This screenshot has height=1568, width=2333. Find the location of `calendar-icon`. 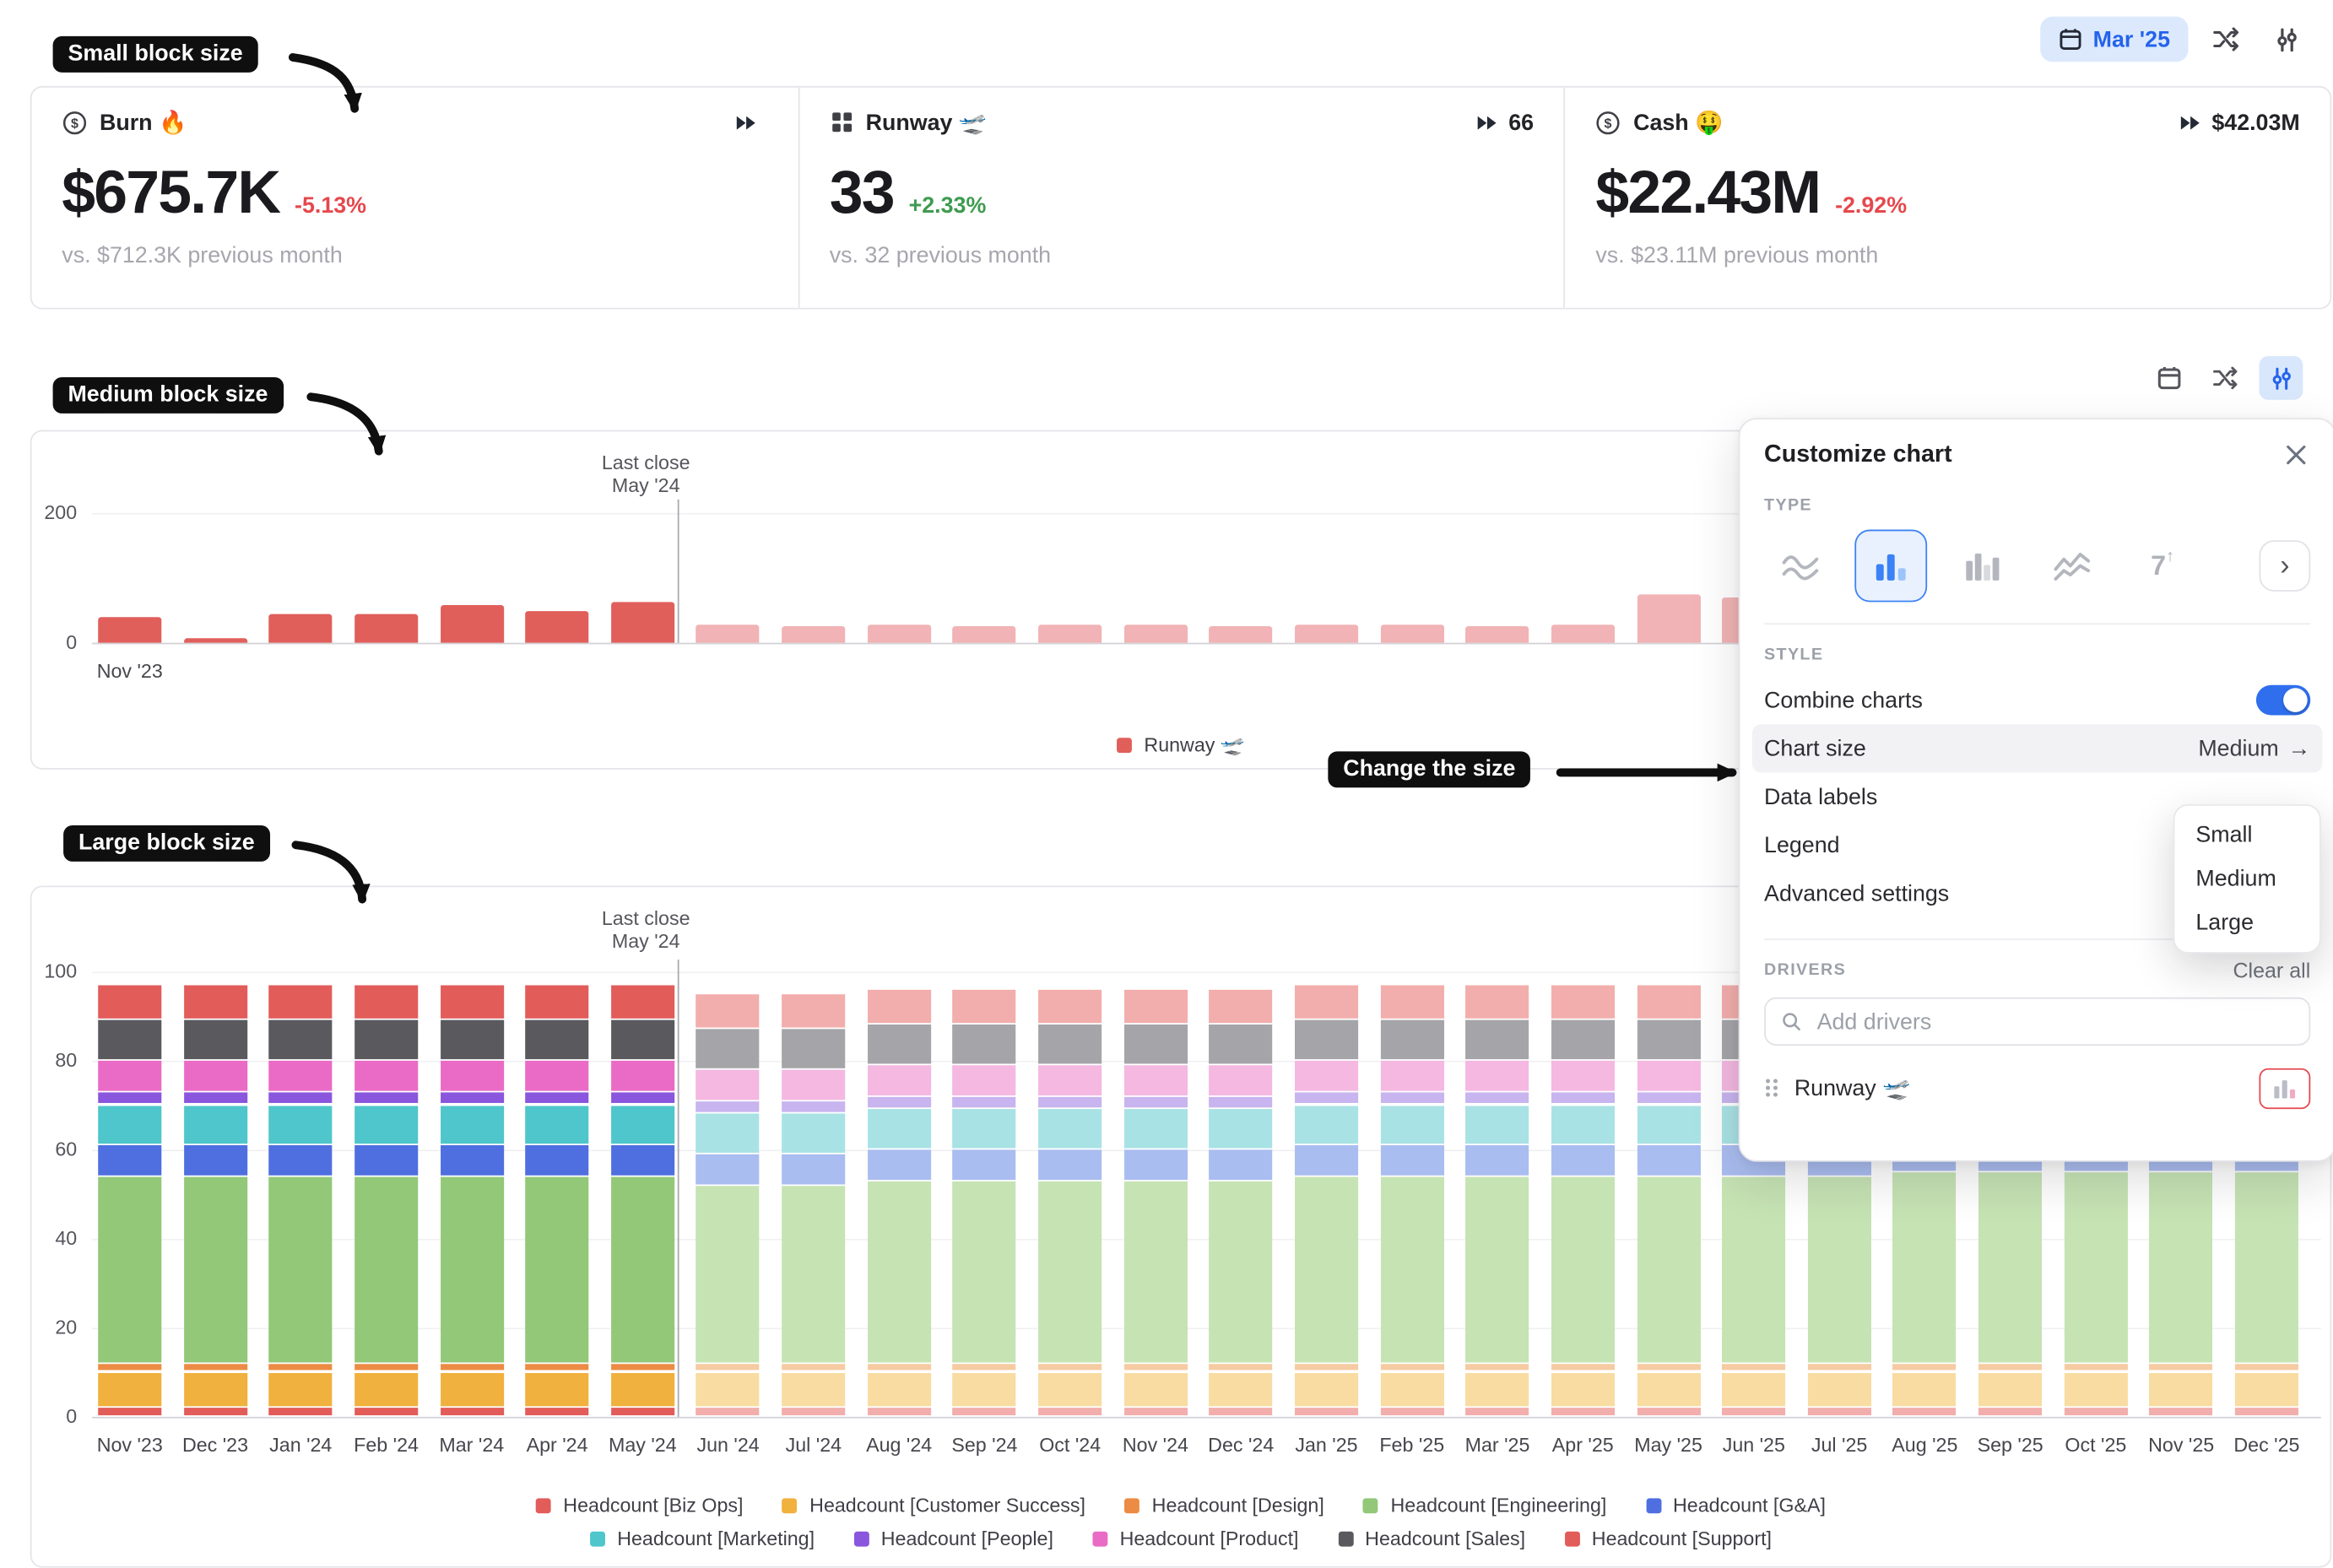

calendar-icon is located at coordinates (2169, 378).